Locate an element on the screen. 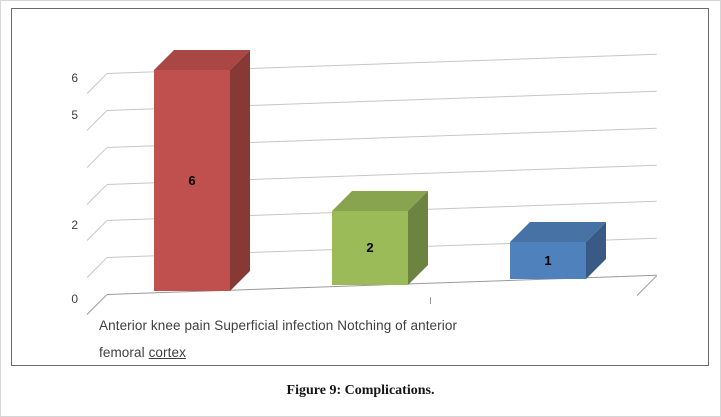 Image resolution: width=721 pixels, height=417 pixels. cortex-link: cortex is located at coordinates (167, 352).